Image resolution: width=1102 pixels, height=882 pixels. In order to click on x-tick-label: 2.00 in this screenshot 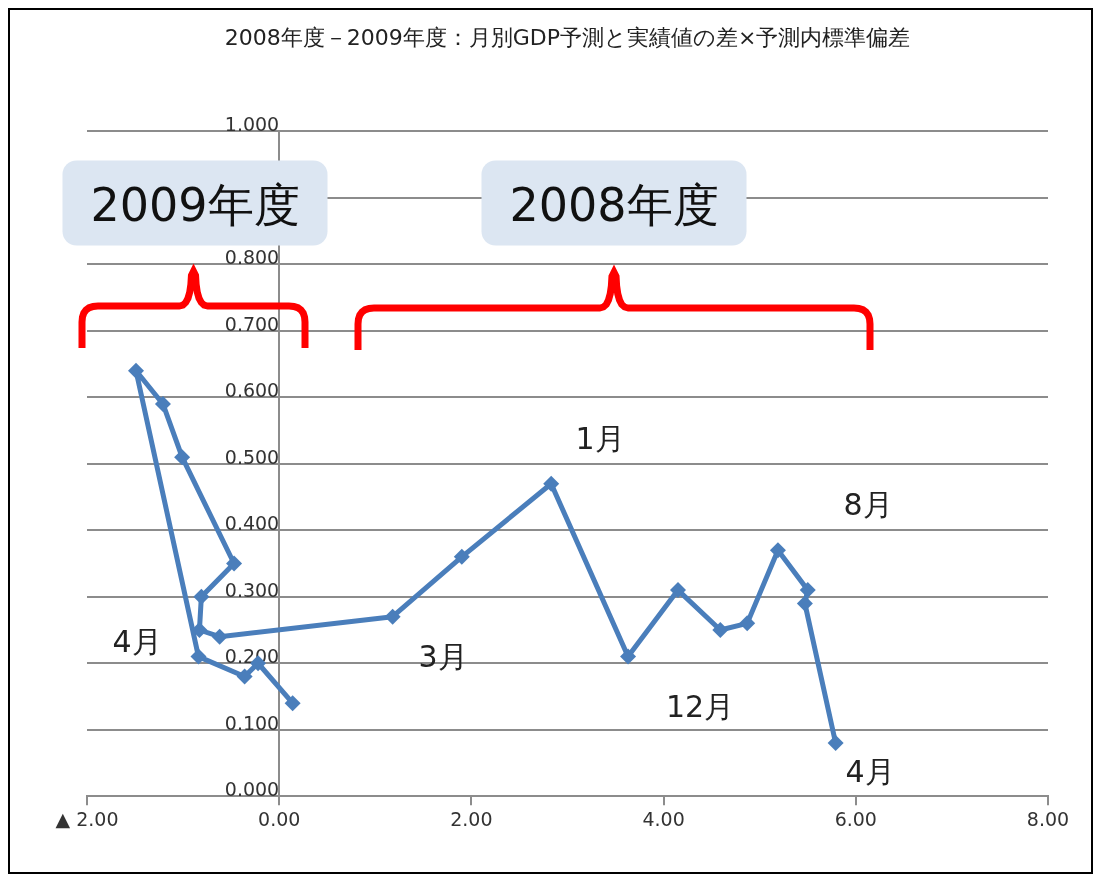, I will do `click(471, 818)`.